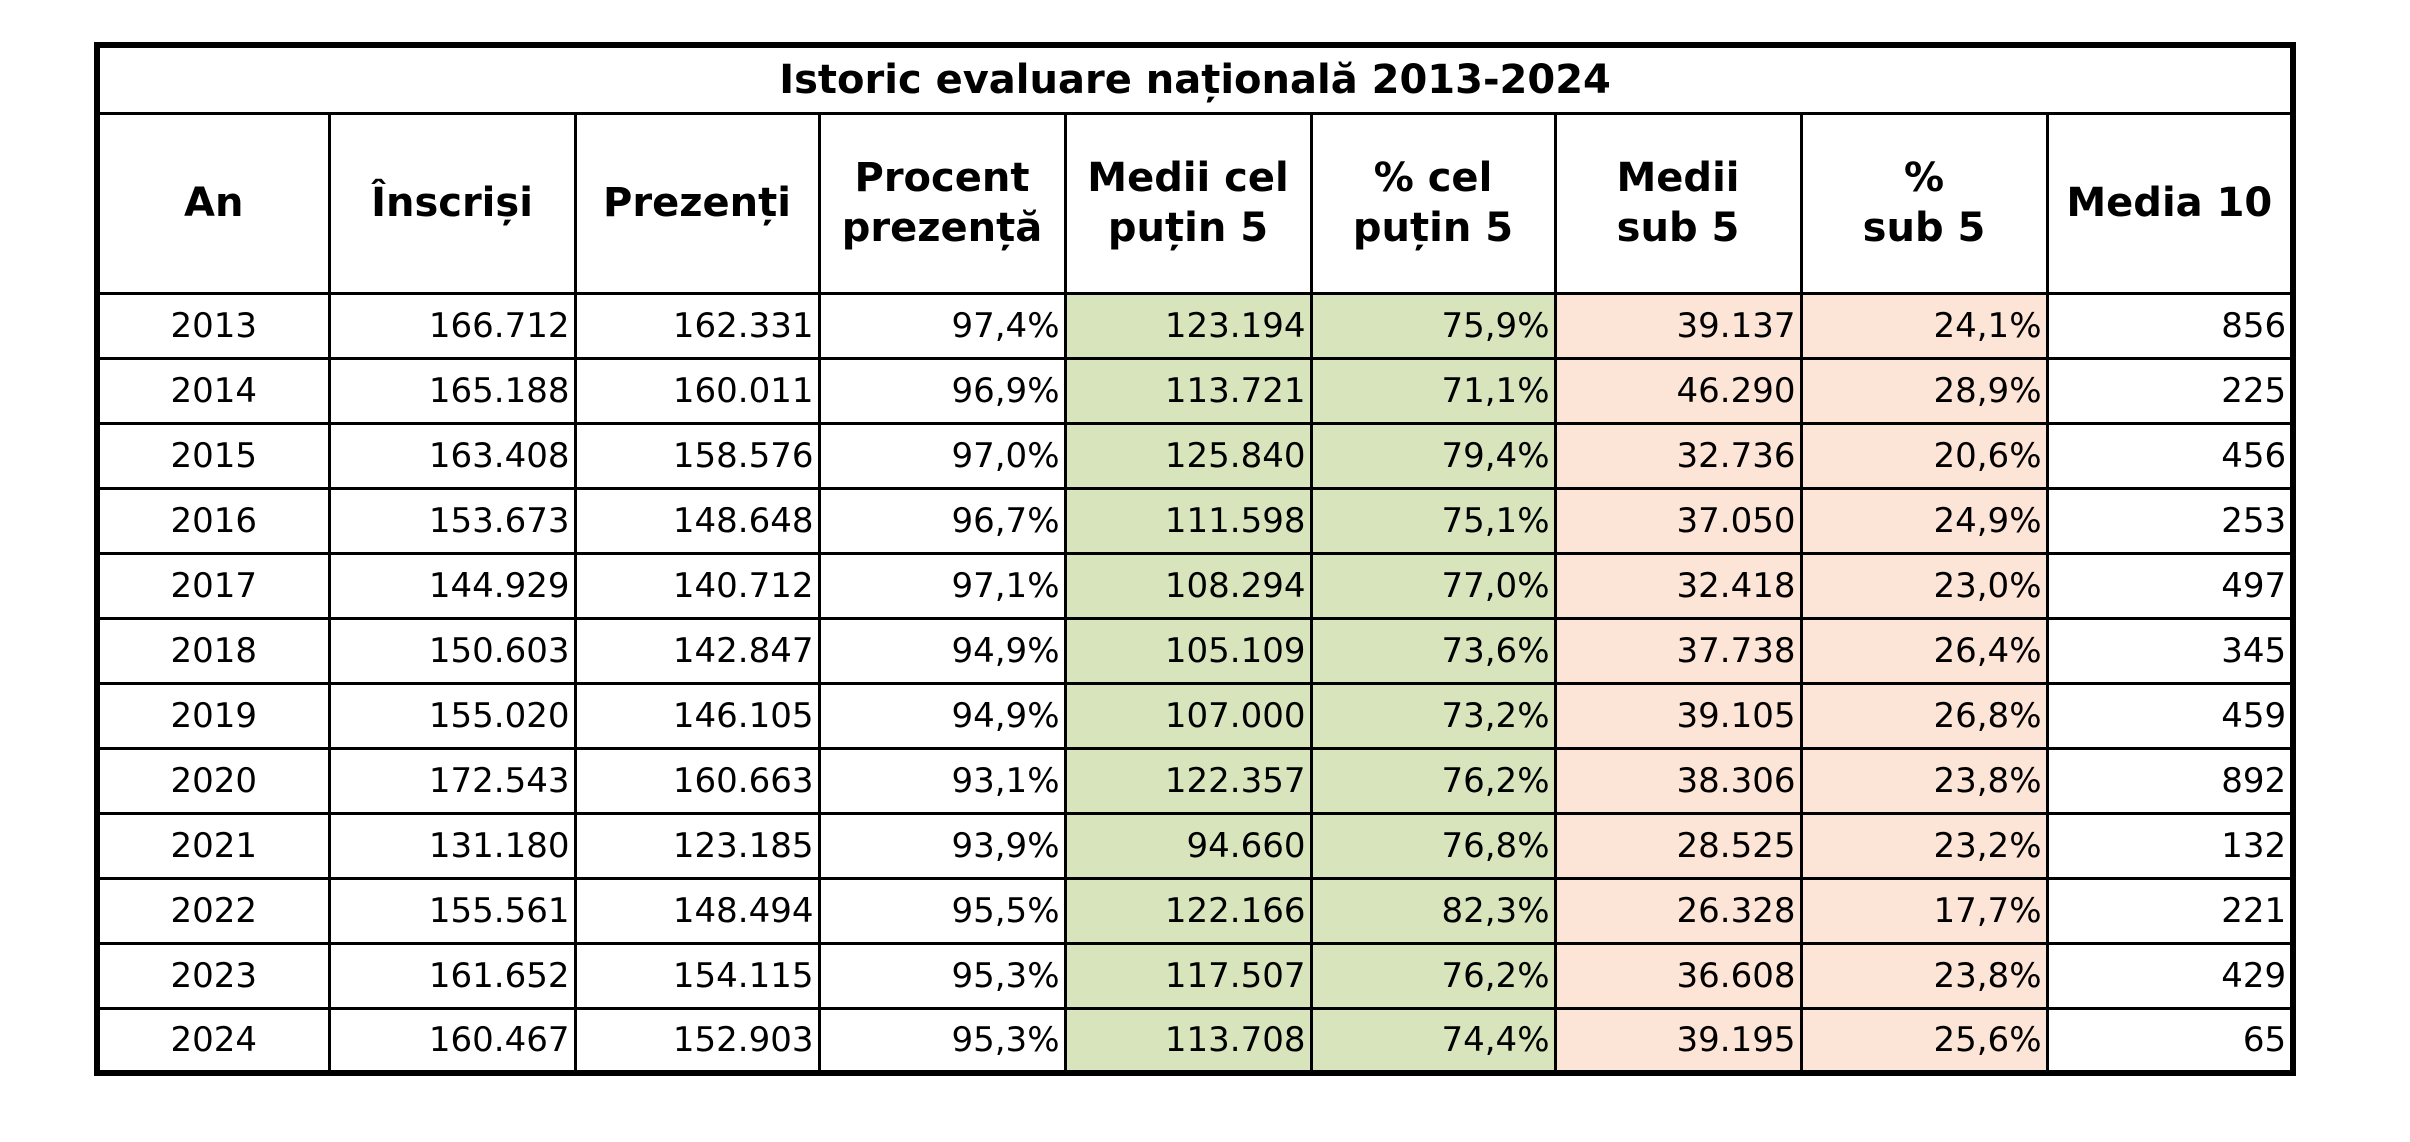 The width and height of the screenshot is (2410, 1142). What do you see at coordinates (1678, 715) in the screenshot?
I see `table-cell: 39.105` at bounding box center [1678, 715].